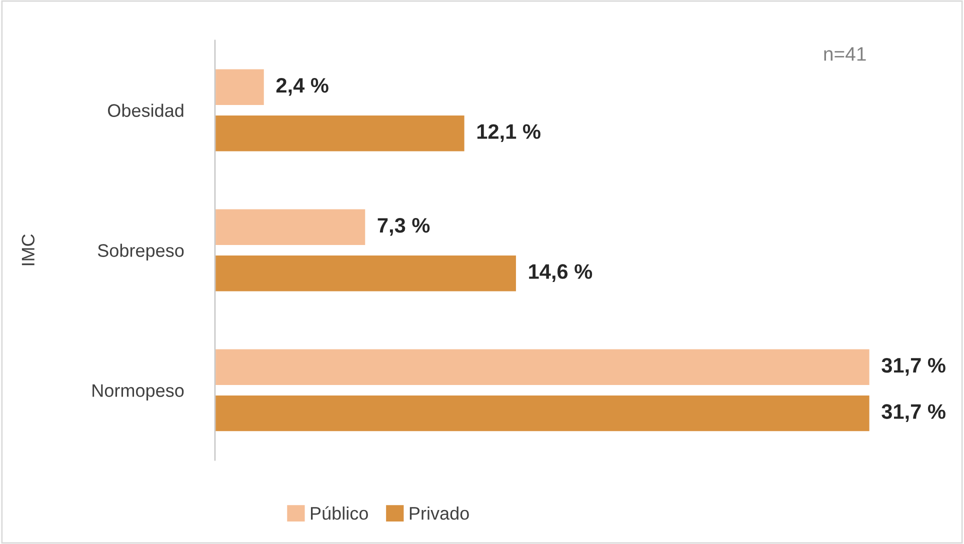  I want to click on data-label: 14,6 %, so click(560, 273).